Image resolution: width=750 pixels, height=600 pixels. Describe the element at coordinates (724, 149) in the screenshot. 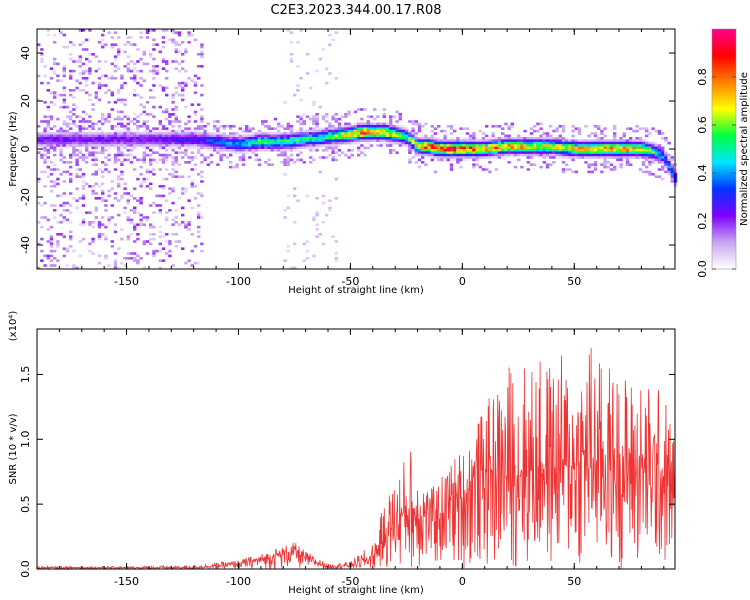

I see `colorbar-gradient` at that location.